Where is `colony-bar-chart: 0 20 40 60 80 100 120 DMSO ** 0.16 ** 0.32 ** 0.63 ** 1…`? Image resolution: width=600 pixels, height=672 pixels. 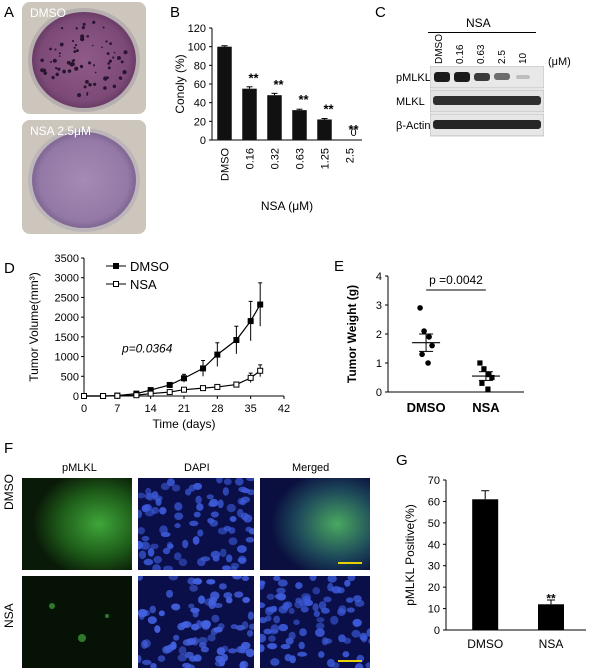 colony-bar-chart: 0 20 40 60 80 100 120 DMSO ** 0.16 ** 0.32 ** 0.63 ** 1… is located at coordinates (267, 118).